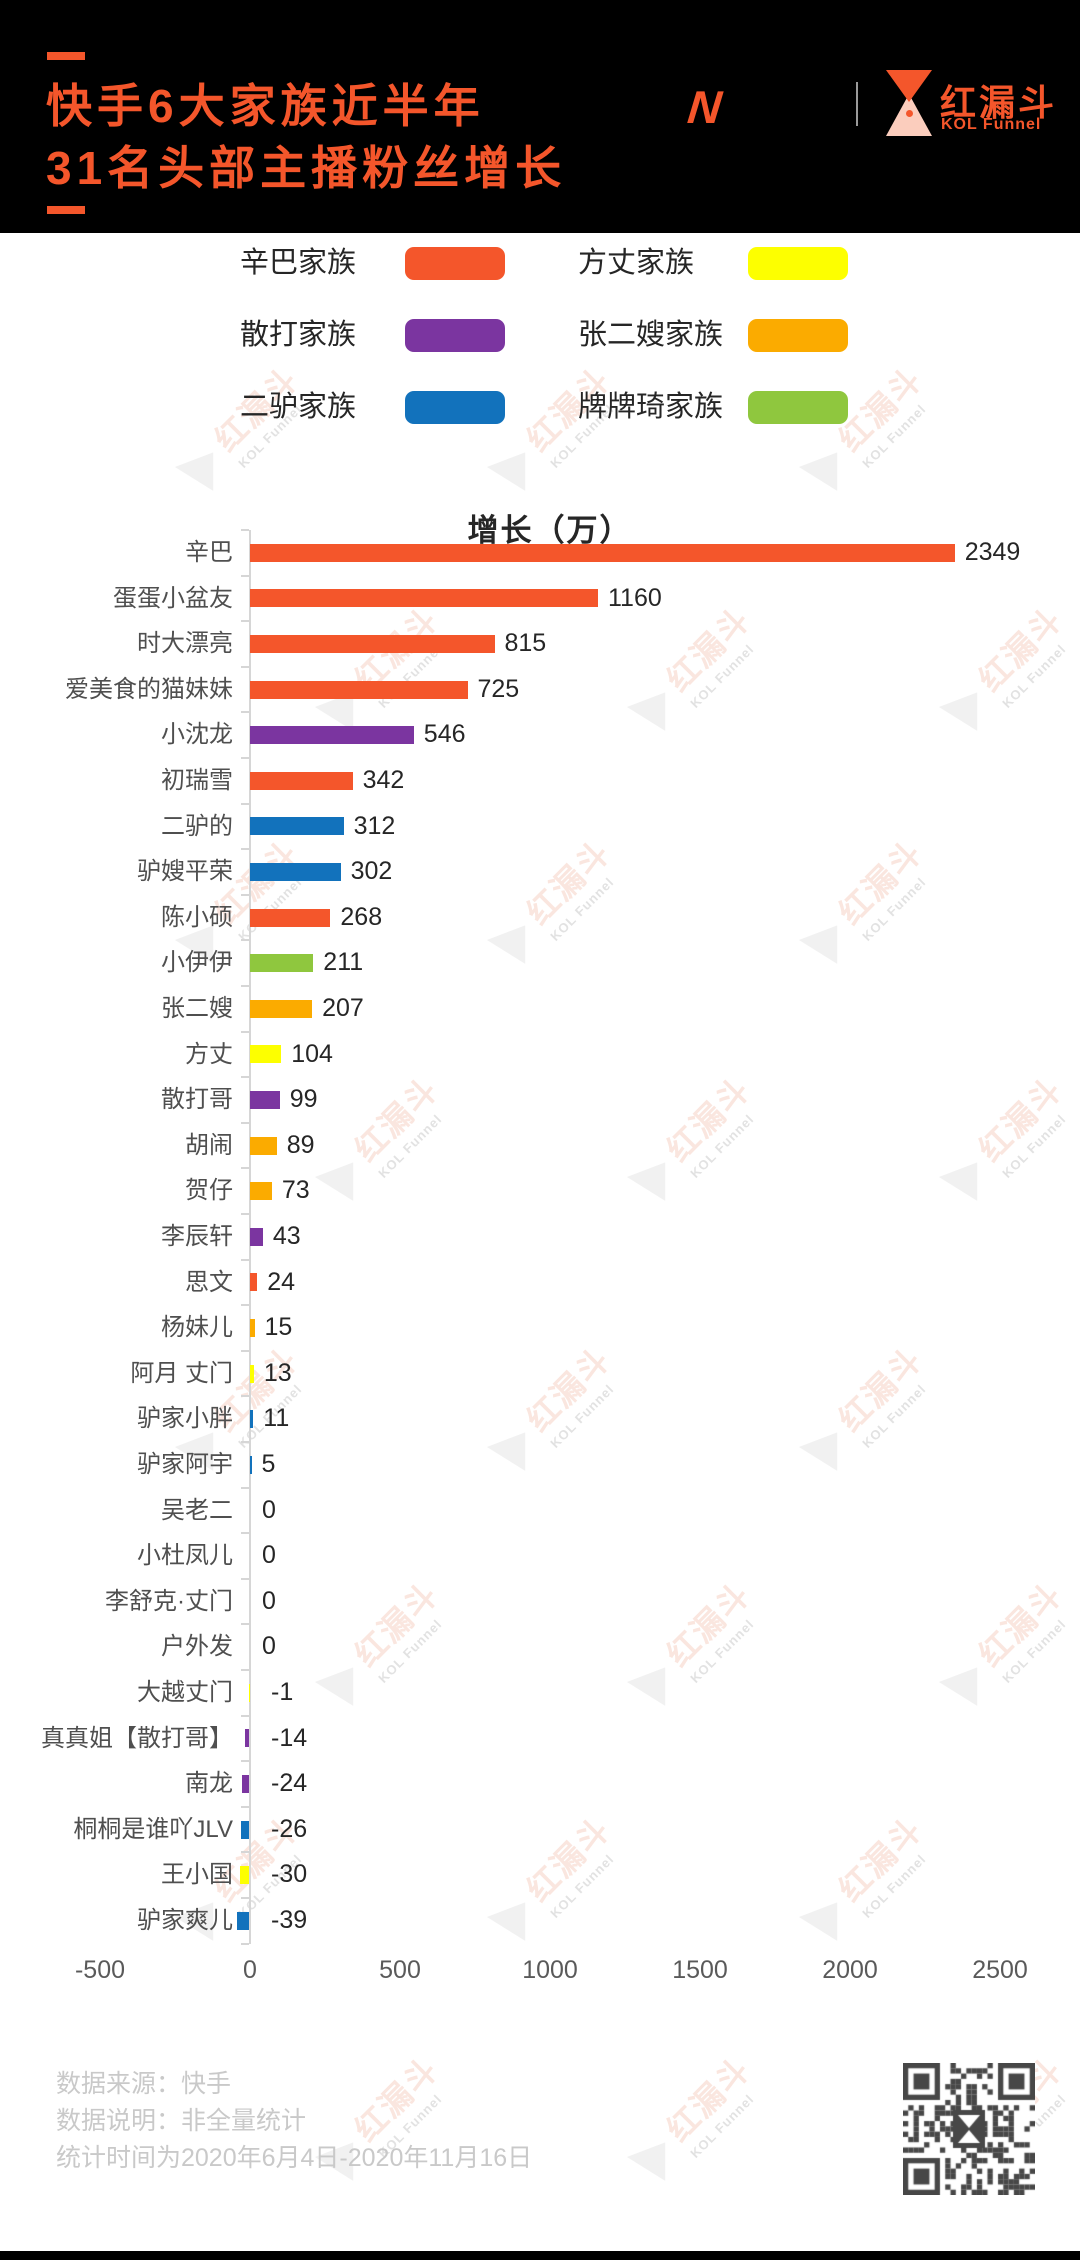  I want to click on bar-value-label: 342, so click(383, 780).